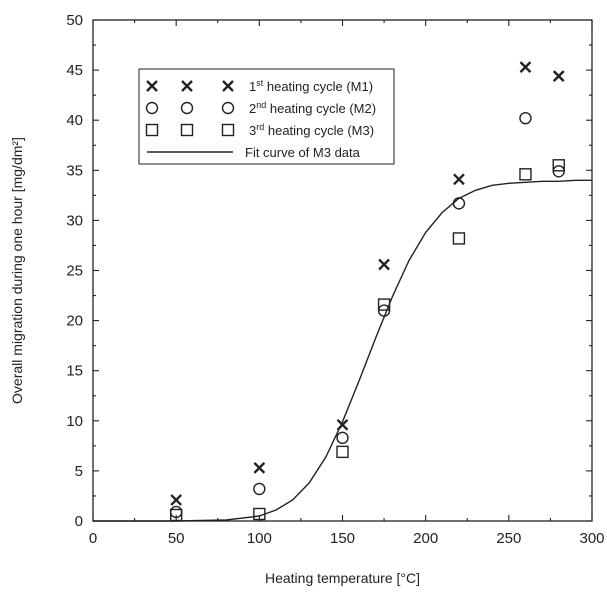  Describe the element at coordinates (311, 86) in the screenshot. I see `legend-label: 1st heating cycle (M1)` at that location.